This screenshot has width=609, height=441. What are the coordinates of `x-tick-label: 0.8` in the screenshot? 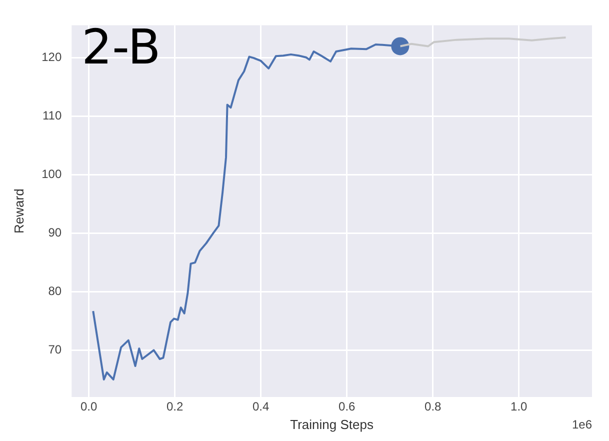 It's located at (433, 407).